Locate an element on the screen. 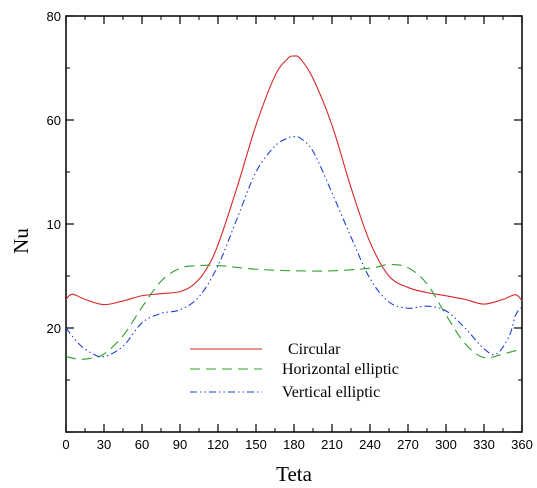 Image resolution: width=537 pixels, height=488 pixels. legend-label: Vertical elliptic is located at coordinates (331, 392).